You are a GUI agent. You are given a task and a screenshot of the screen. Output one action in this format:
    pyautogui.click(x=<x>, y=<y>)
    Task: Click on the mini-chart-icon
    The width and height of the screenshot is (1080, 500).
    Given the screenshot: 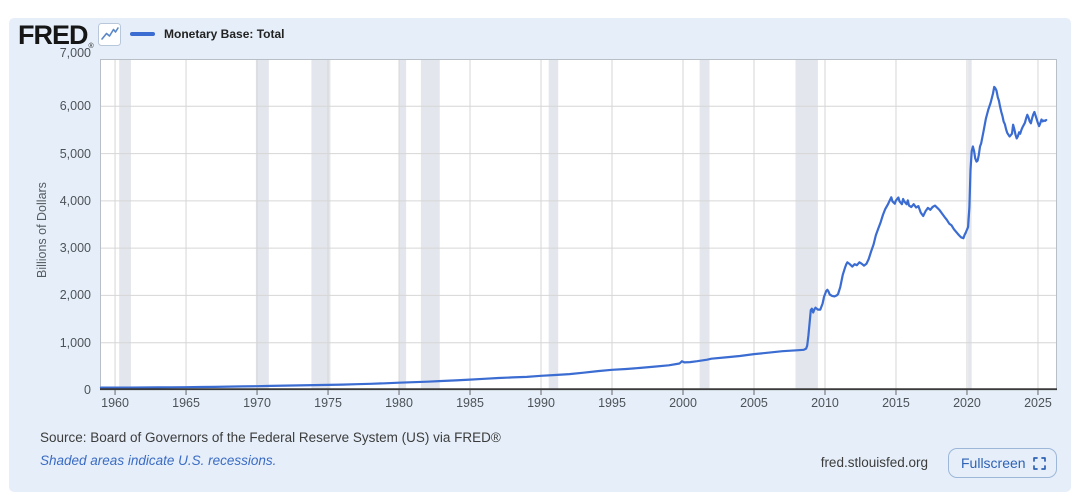 What is the action you would take?
    pyautogui.click(x=109, y=34)
    